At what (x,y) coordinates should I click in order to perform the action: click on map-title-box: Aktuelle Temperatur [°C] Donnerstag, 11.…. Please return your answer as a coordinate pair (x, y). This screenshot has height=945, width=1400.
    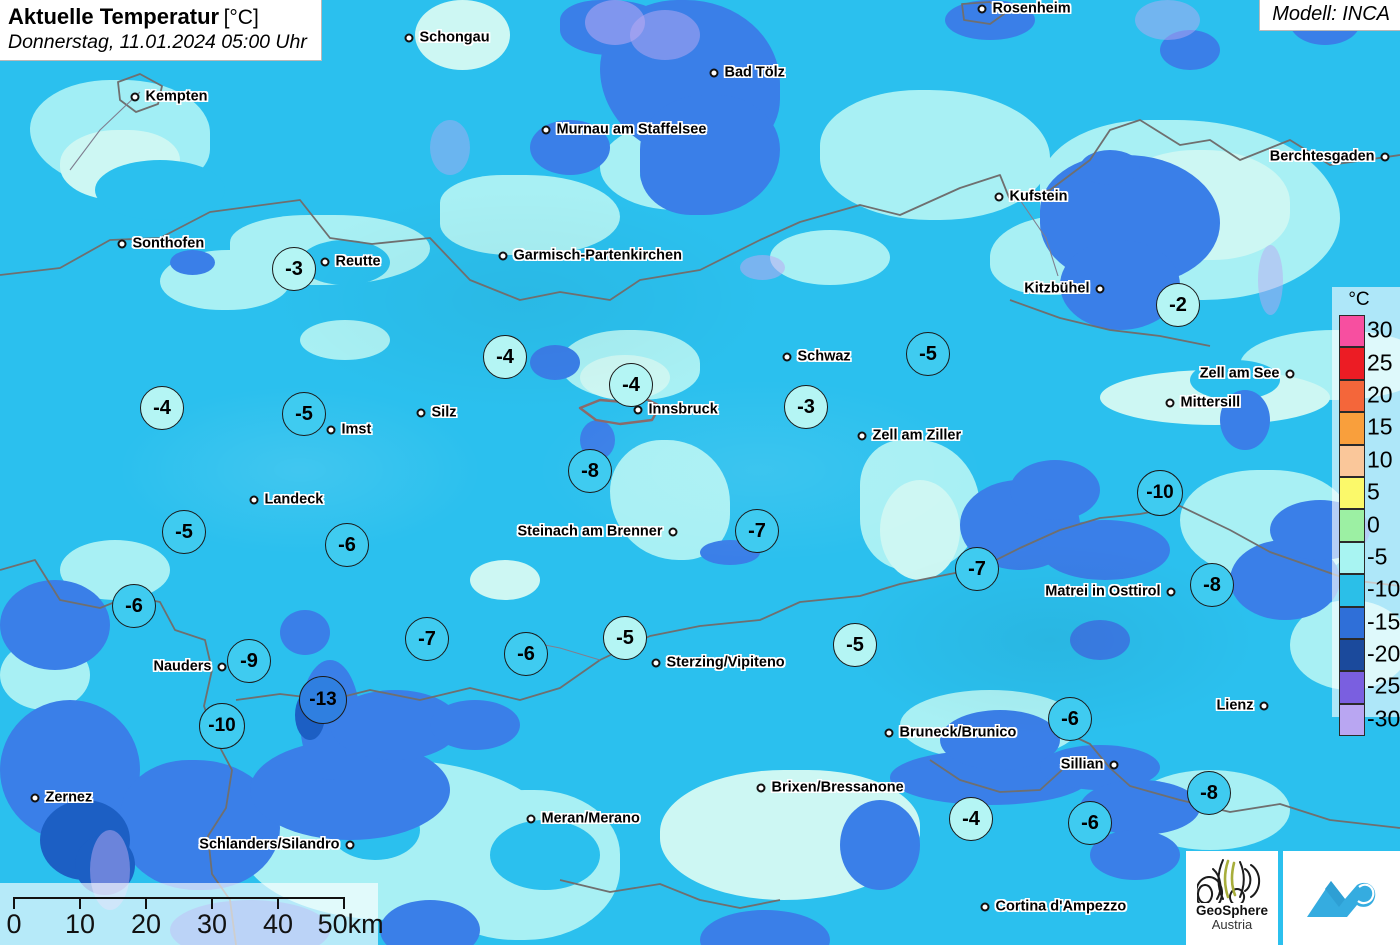
    Looking at the image, I should click on (161, 30).